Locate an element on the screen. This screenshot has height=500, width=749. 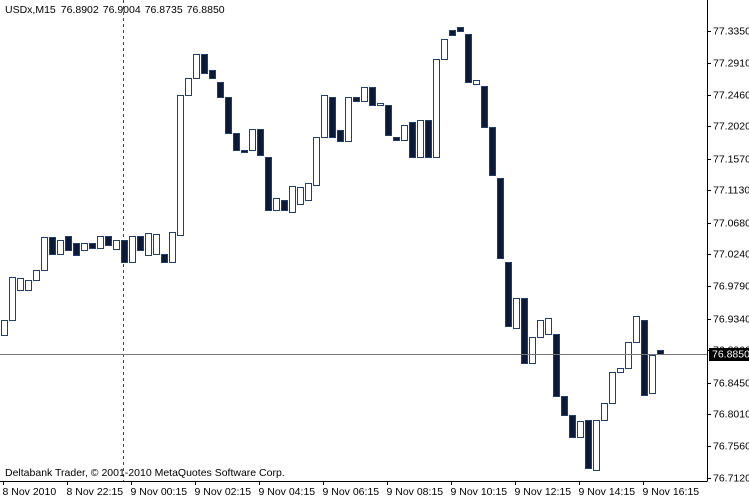
y-tick-label: 77.1570 is located at coordinates (731, 159).